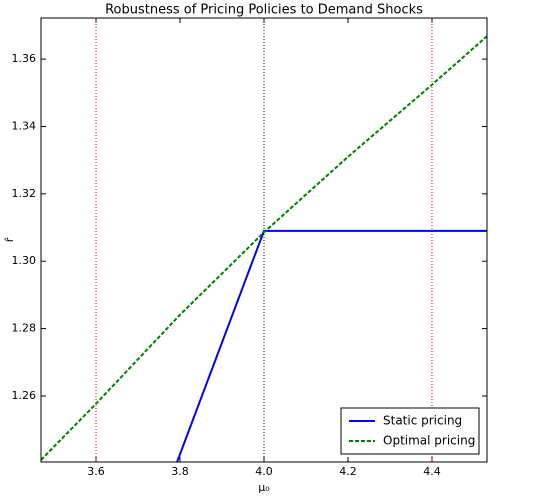 The width and height of the screenshot is (544, 503). I want to click on y-tick-label: 1.28, so click(24, 328).